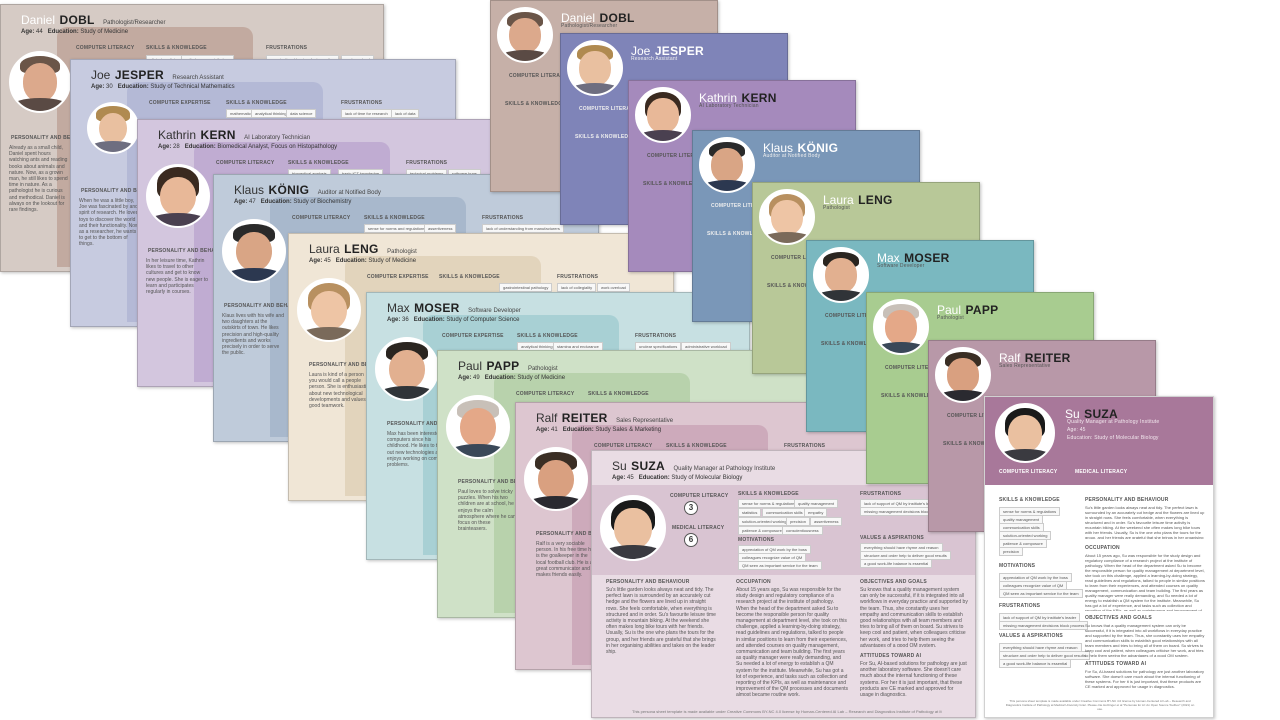  Describe the element at coordinates (307, 190) in the screenshot. I see `persona-header: Klaus KÖNIG Auditor at Notified Body` at that location.